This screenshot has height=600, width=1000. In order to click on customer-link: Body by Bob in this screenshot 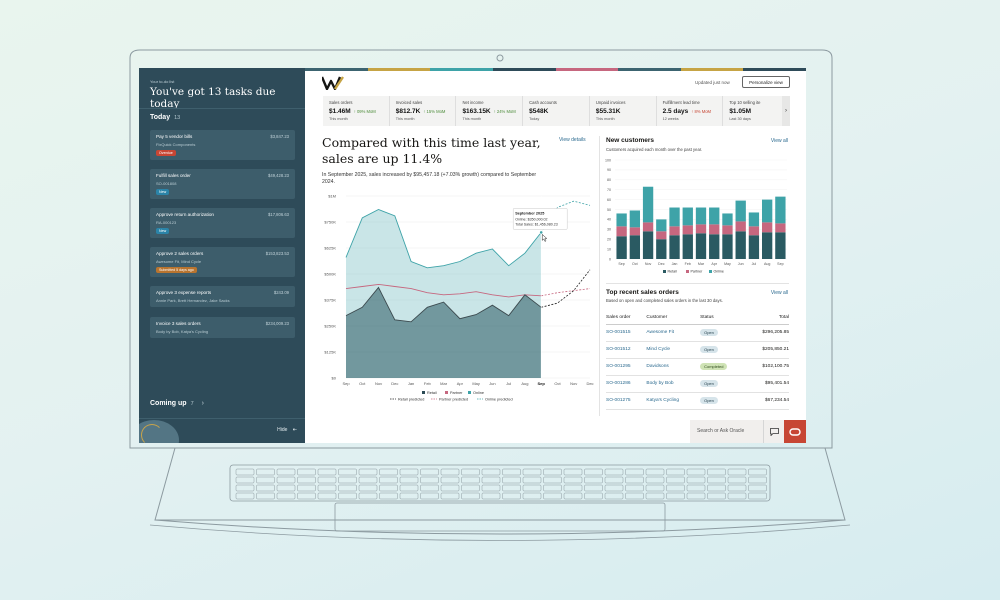, I will do `click(673, 384)`.